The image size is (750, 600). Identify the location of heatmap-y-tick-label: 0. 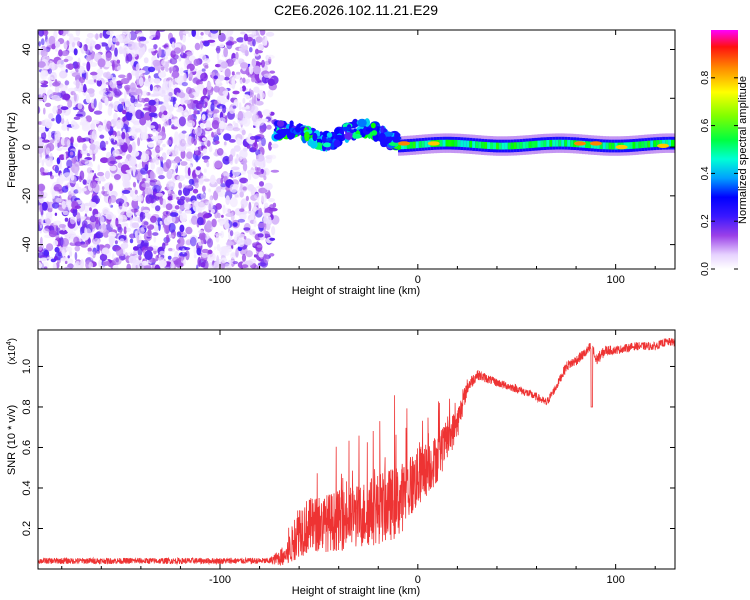
(27, 147).